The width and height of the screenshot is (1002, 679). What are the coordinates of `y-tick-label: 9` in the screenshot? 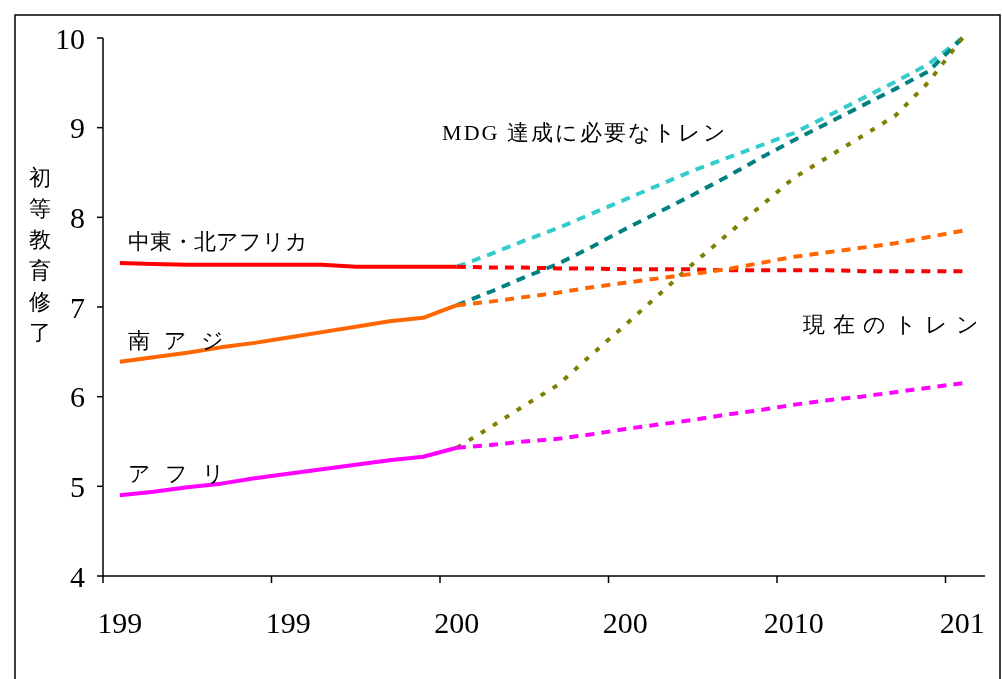 It's located at (77, 128).